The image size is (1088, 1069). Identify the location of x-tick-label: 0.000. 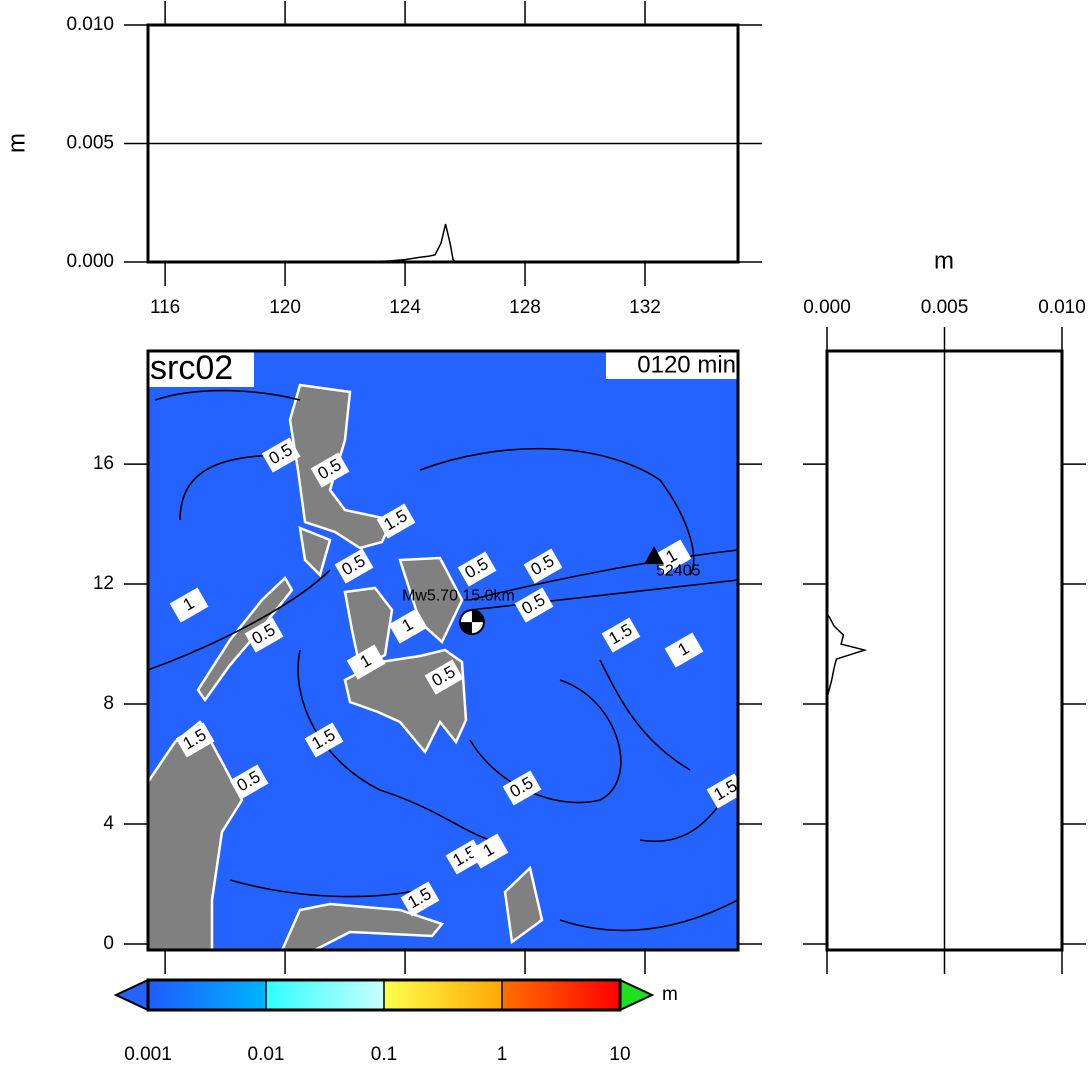
(827, 307).